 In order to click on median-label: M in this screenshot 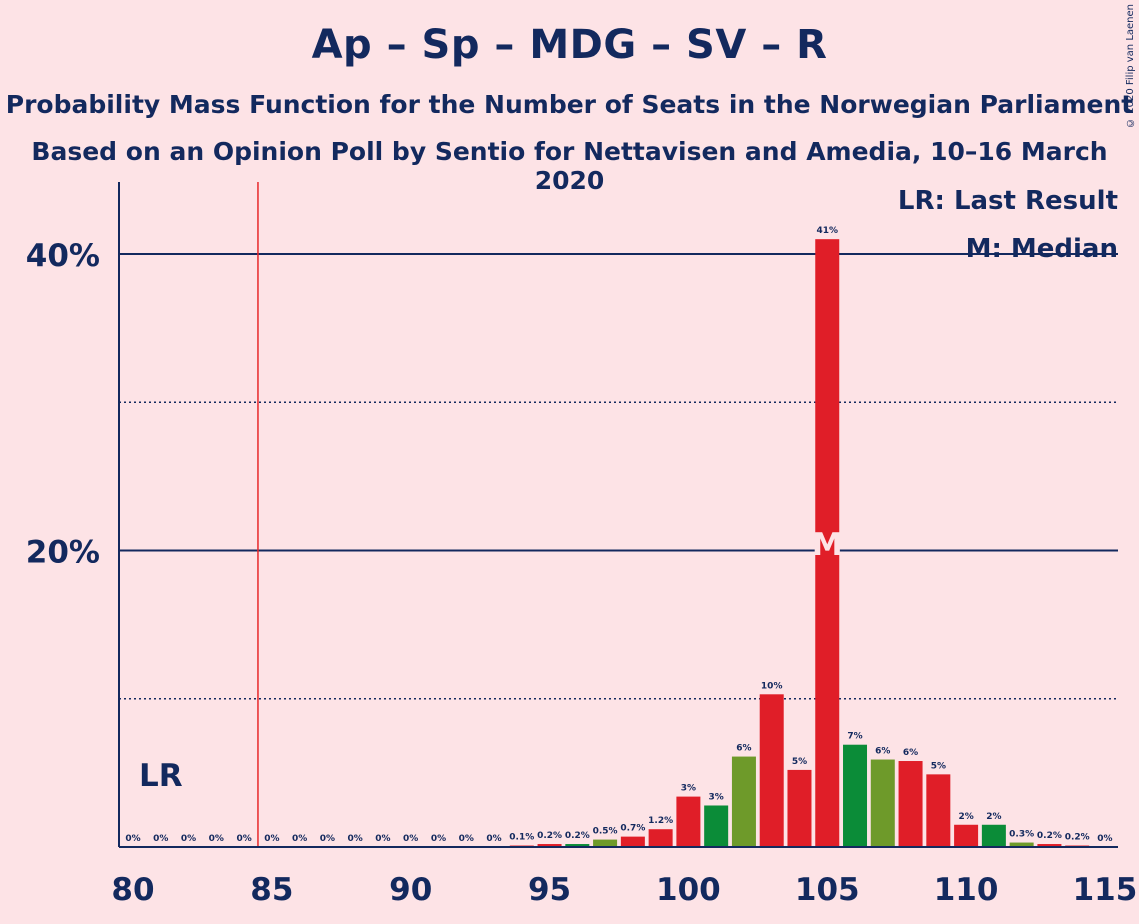, I will do `click(827, 545)`.